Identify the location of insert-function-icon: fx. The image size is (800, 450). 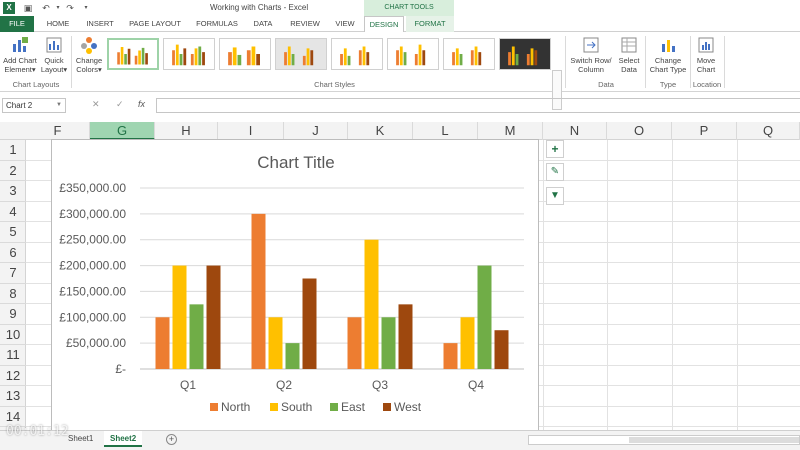
(142, 104).